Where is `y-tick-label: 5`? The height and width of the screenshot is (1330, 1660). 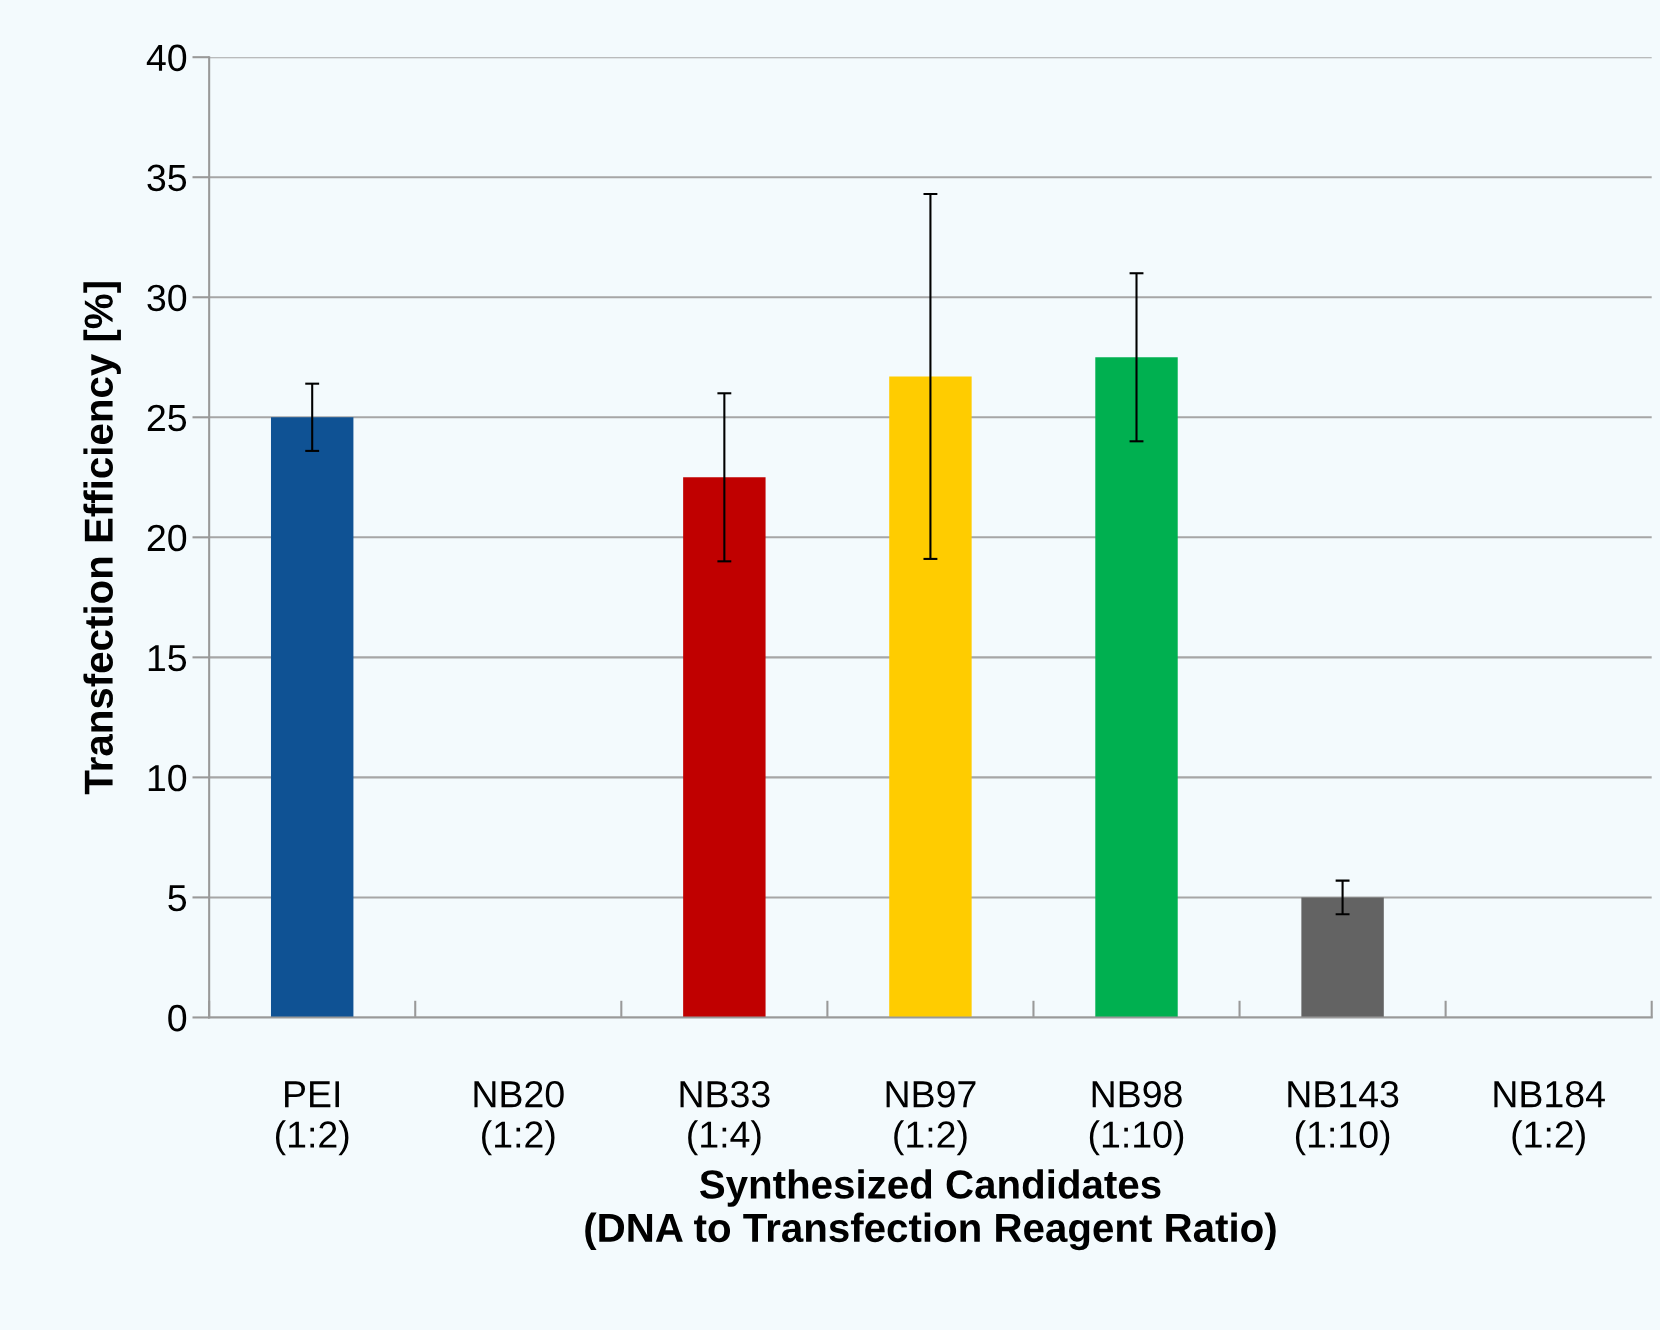 y-tick-label: 5 is located at coordinates (177, 898).